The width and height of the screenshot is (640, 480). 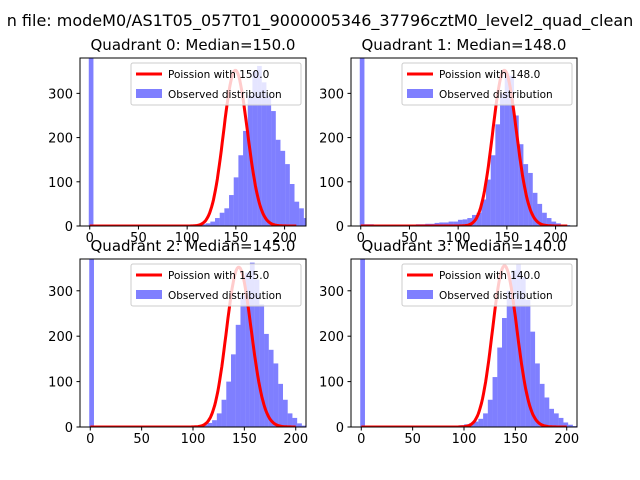 What do you see at coordinates (489, 75) in the screenshot?
I see `legend-label: Poission with 148.0` at bounding box center [489, 75].